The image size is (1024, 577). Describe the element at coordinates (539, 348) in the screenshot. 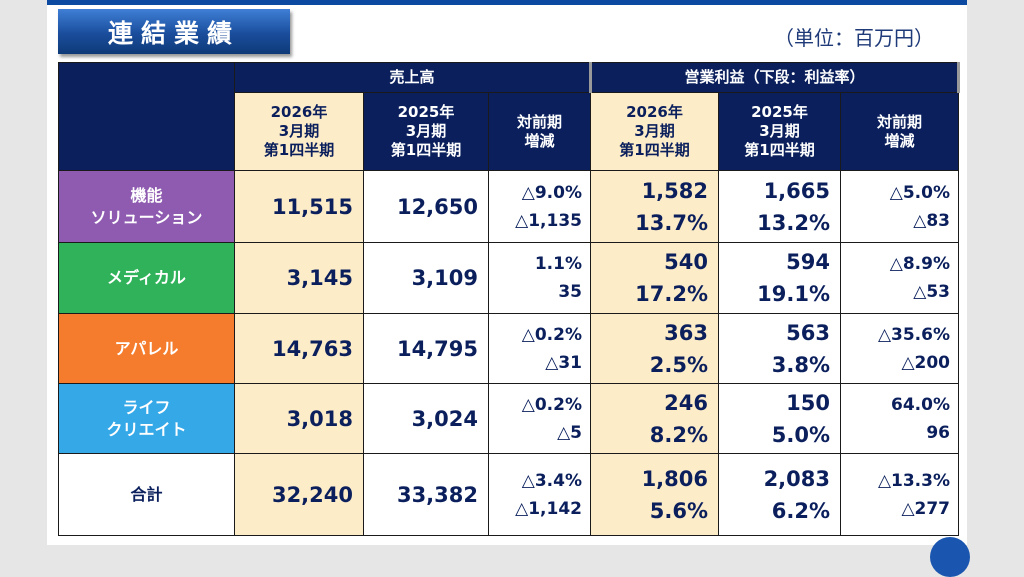

I see `sales-change: △0.2% △31` at that location.